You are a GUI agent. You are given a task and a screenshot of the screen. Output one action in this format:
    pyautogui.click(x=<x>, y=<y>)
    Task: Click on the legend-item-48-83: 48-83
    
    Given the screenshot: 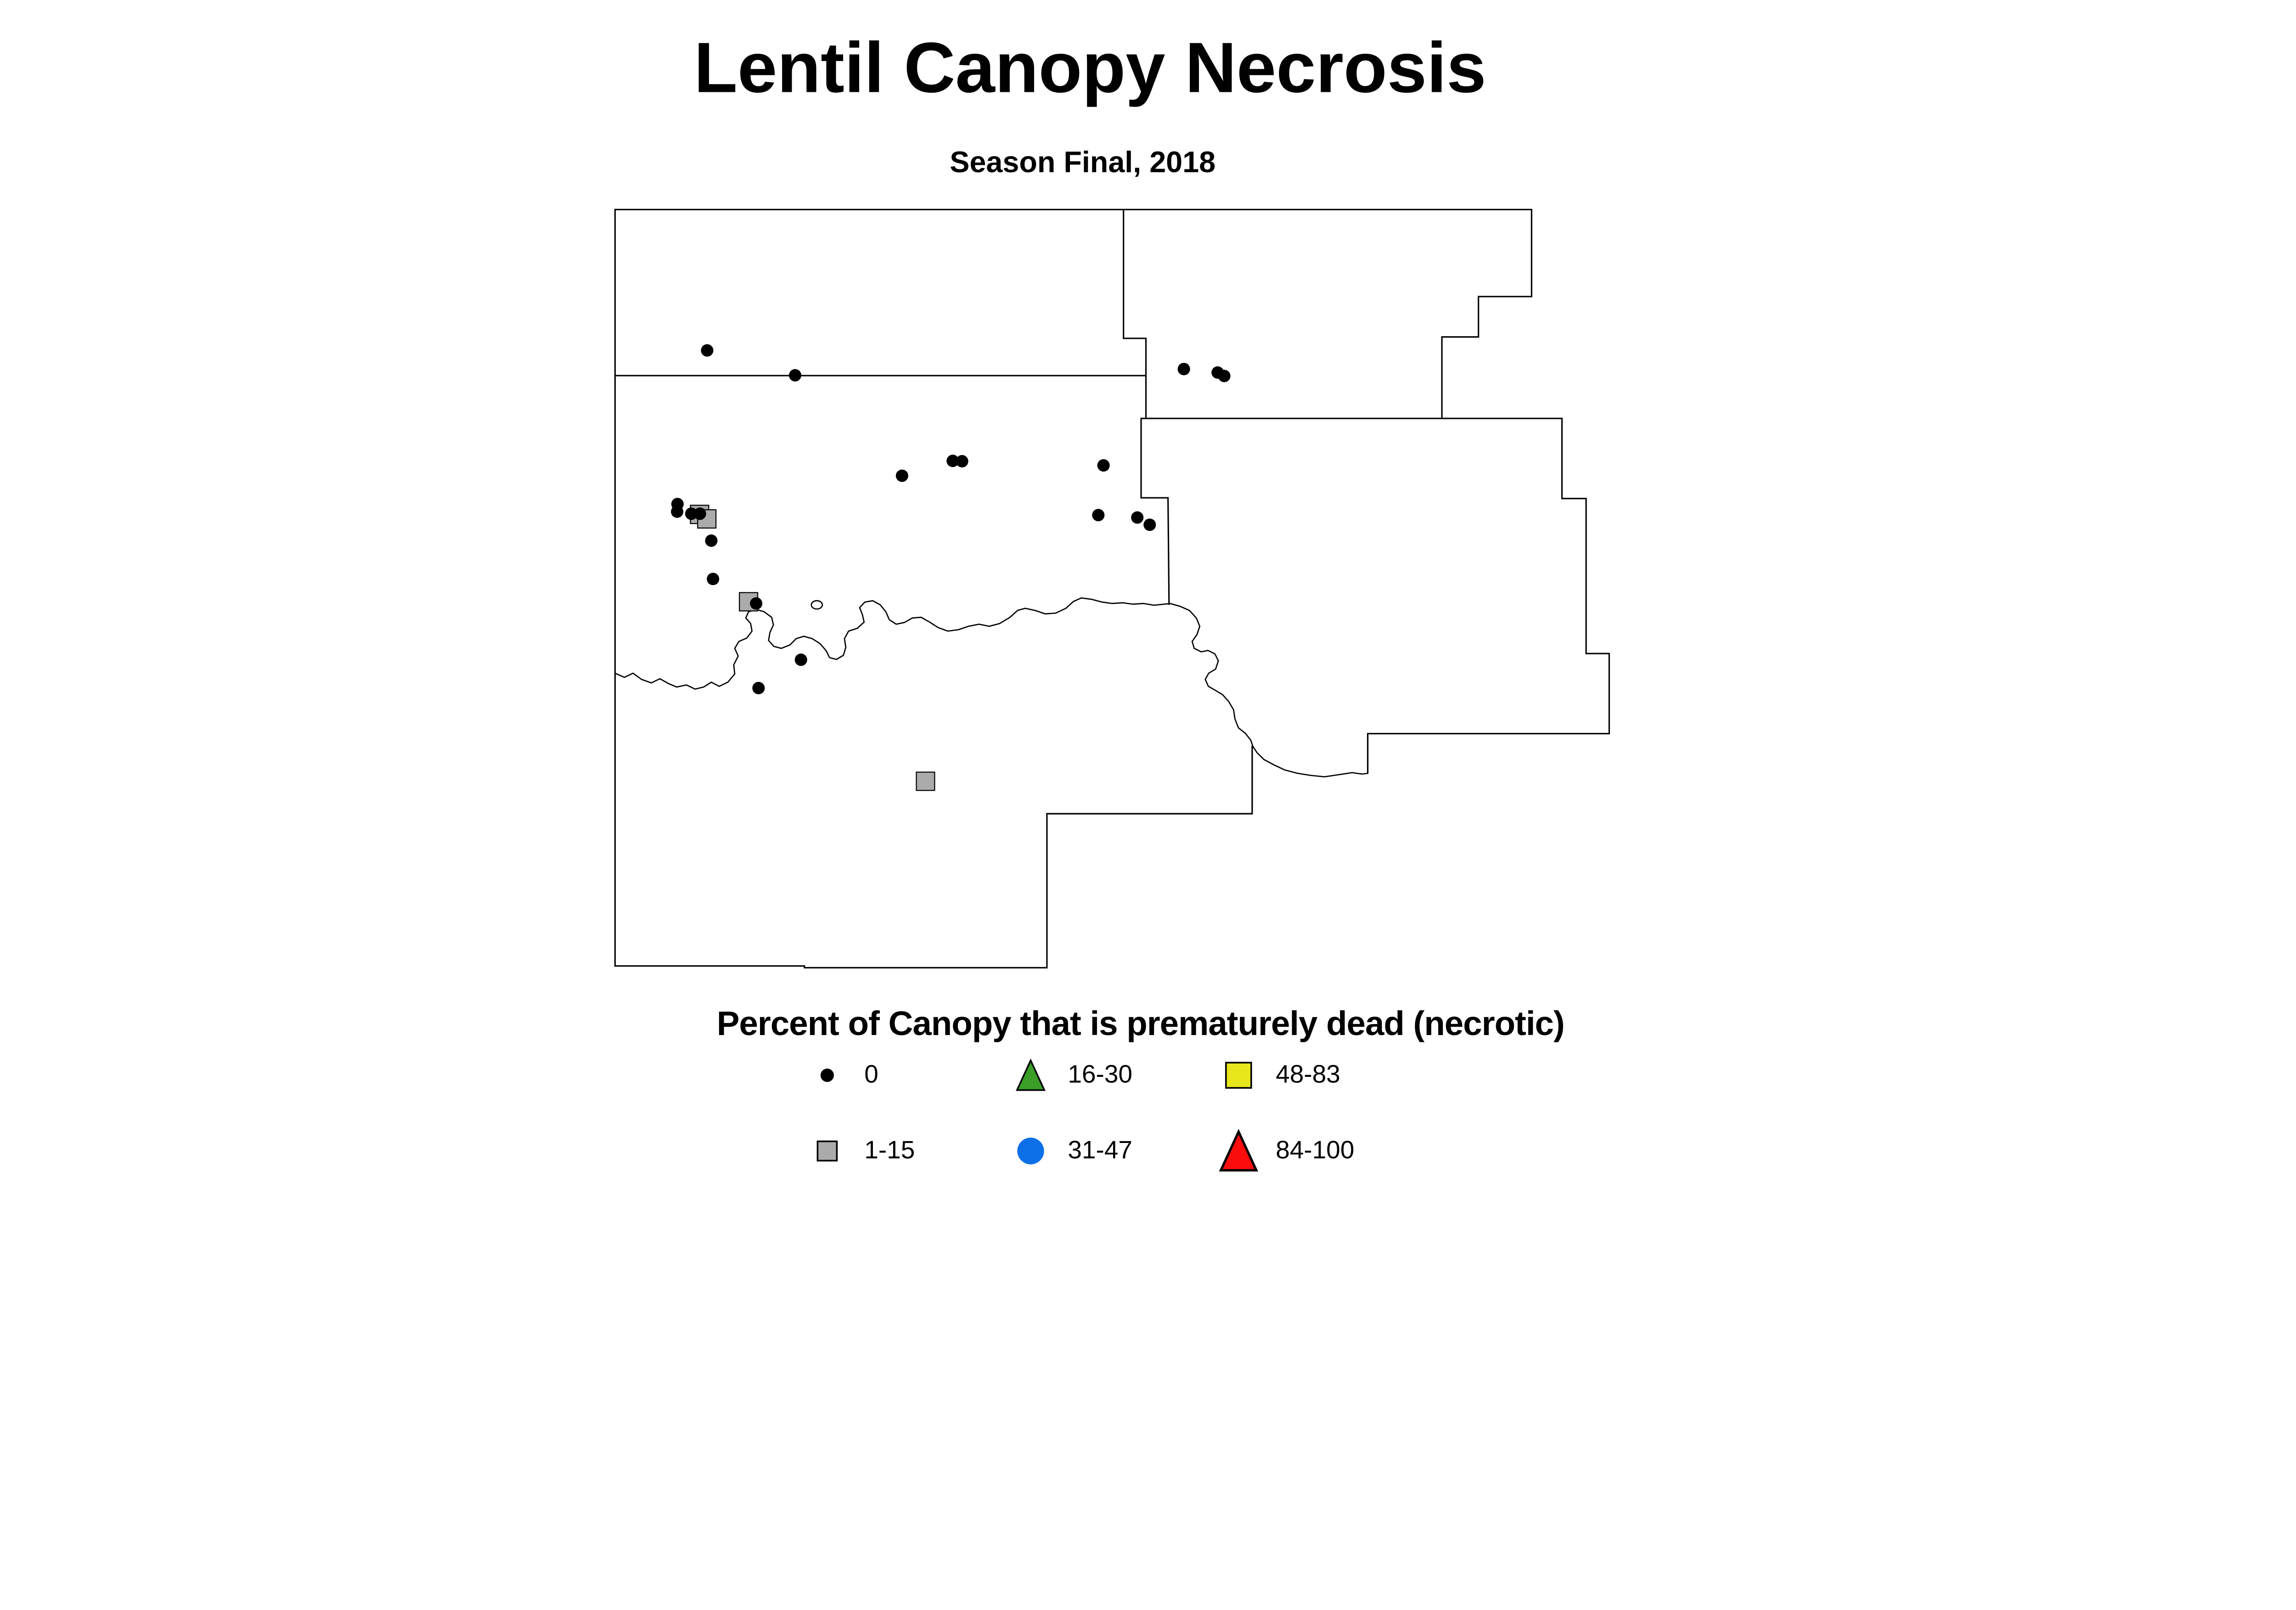 What is the action you would take?
    pyautogui.click(x=1276, y=1075)
    